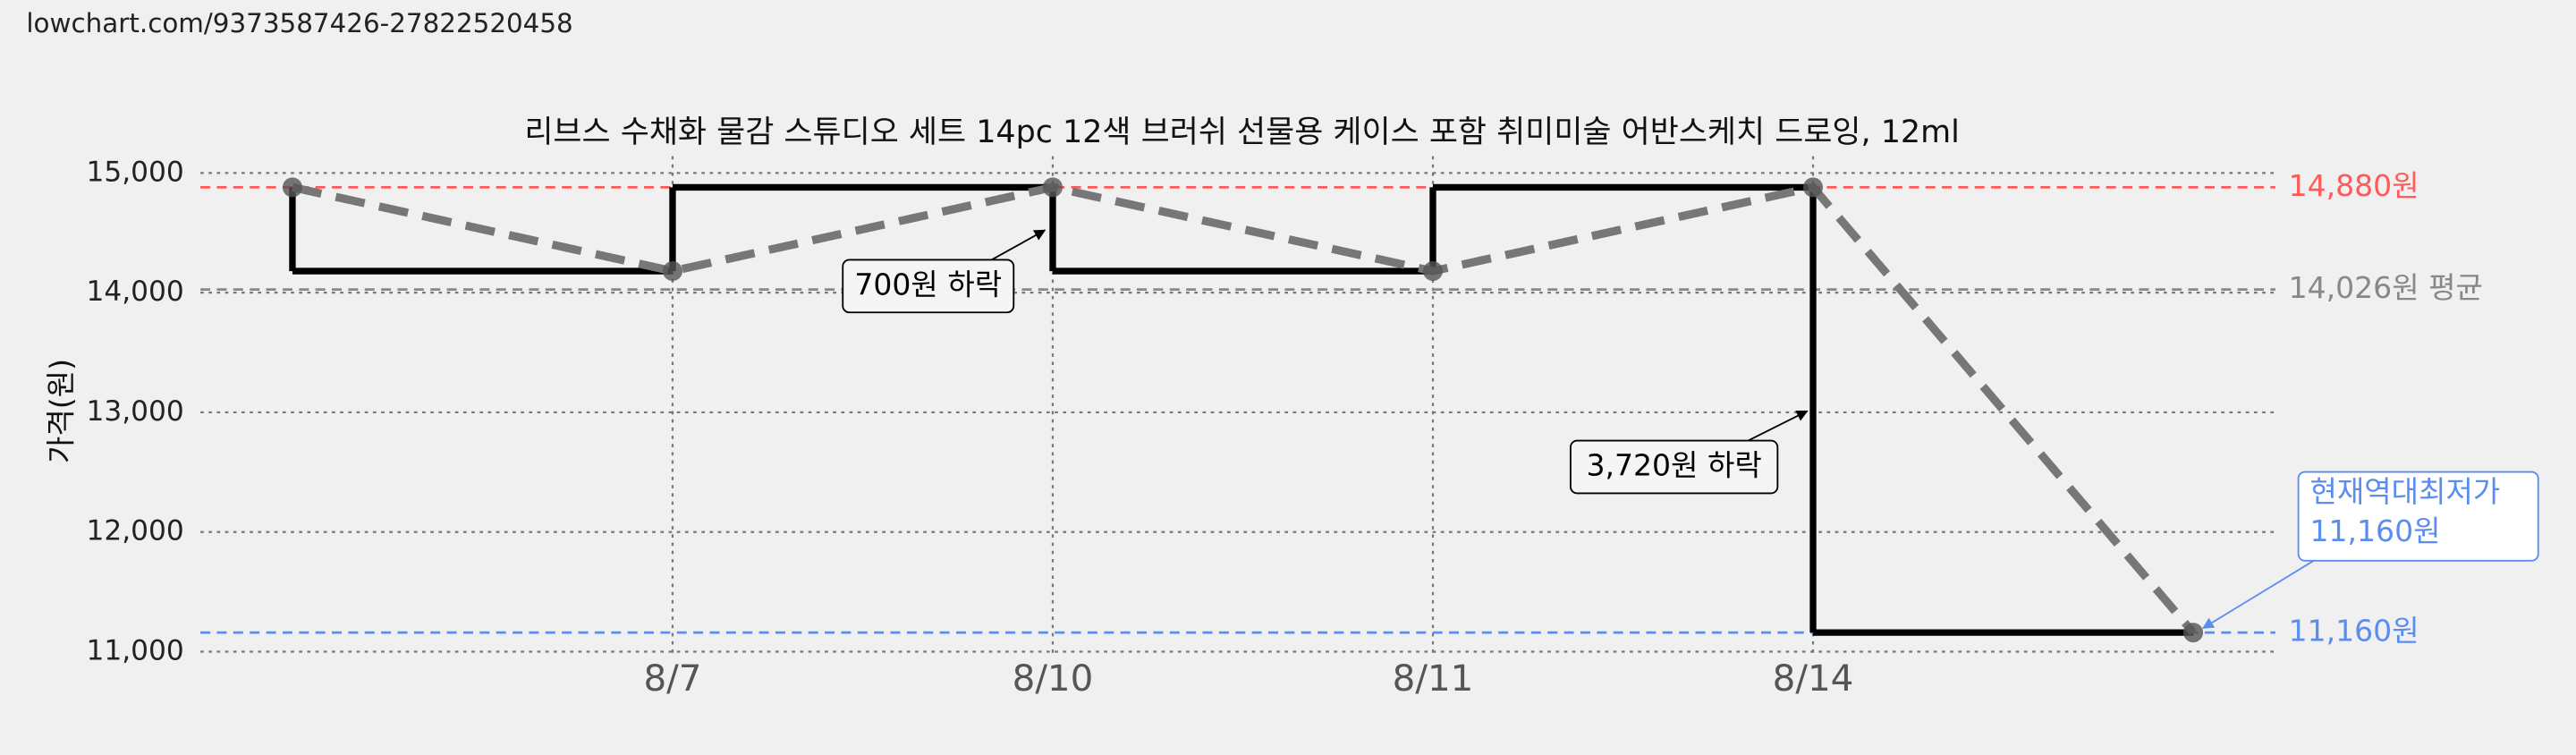 This screenshot has width=2576, height=755. I want to click on annotation-text: 700원 하락, so click(928, 284).